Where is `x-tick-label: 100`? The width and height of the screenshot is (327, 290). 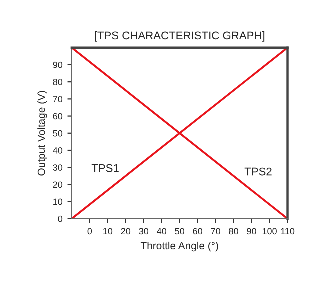 x-tick-label: 100 is located at coordinates (269, 231).